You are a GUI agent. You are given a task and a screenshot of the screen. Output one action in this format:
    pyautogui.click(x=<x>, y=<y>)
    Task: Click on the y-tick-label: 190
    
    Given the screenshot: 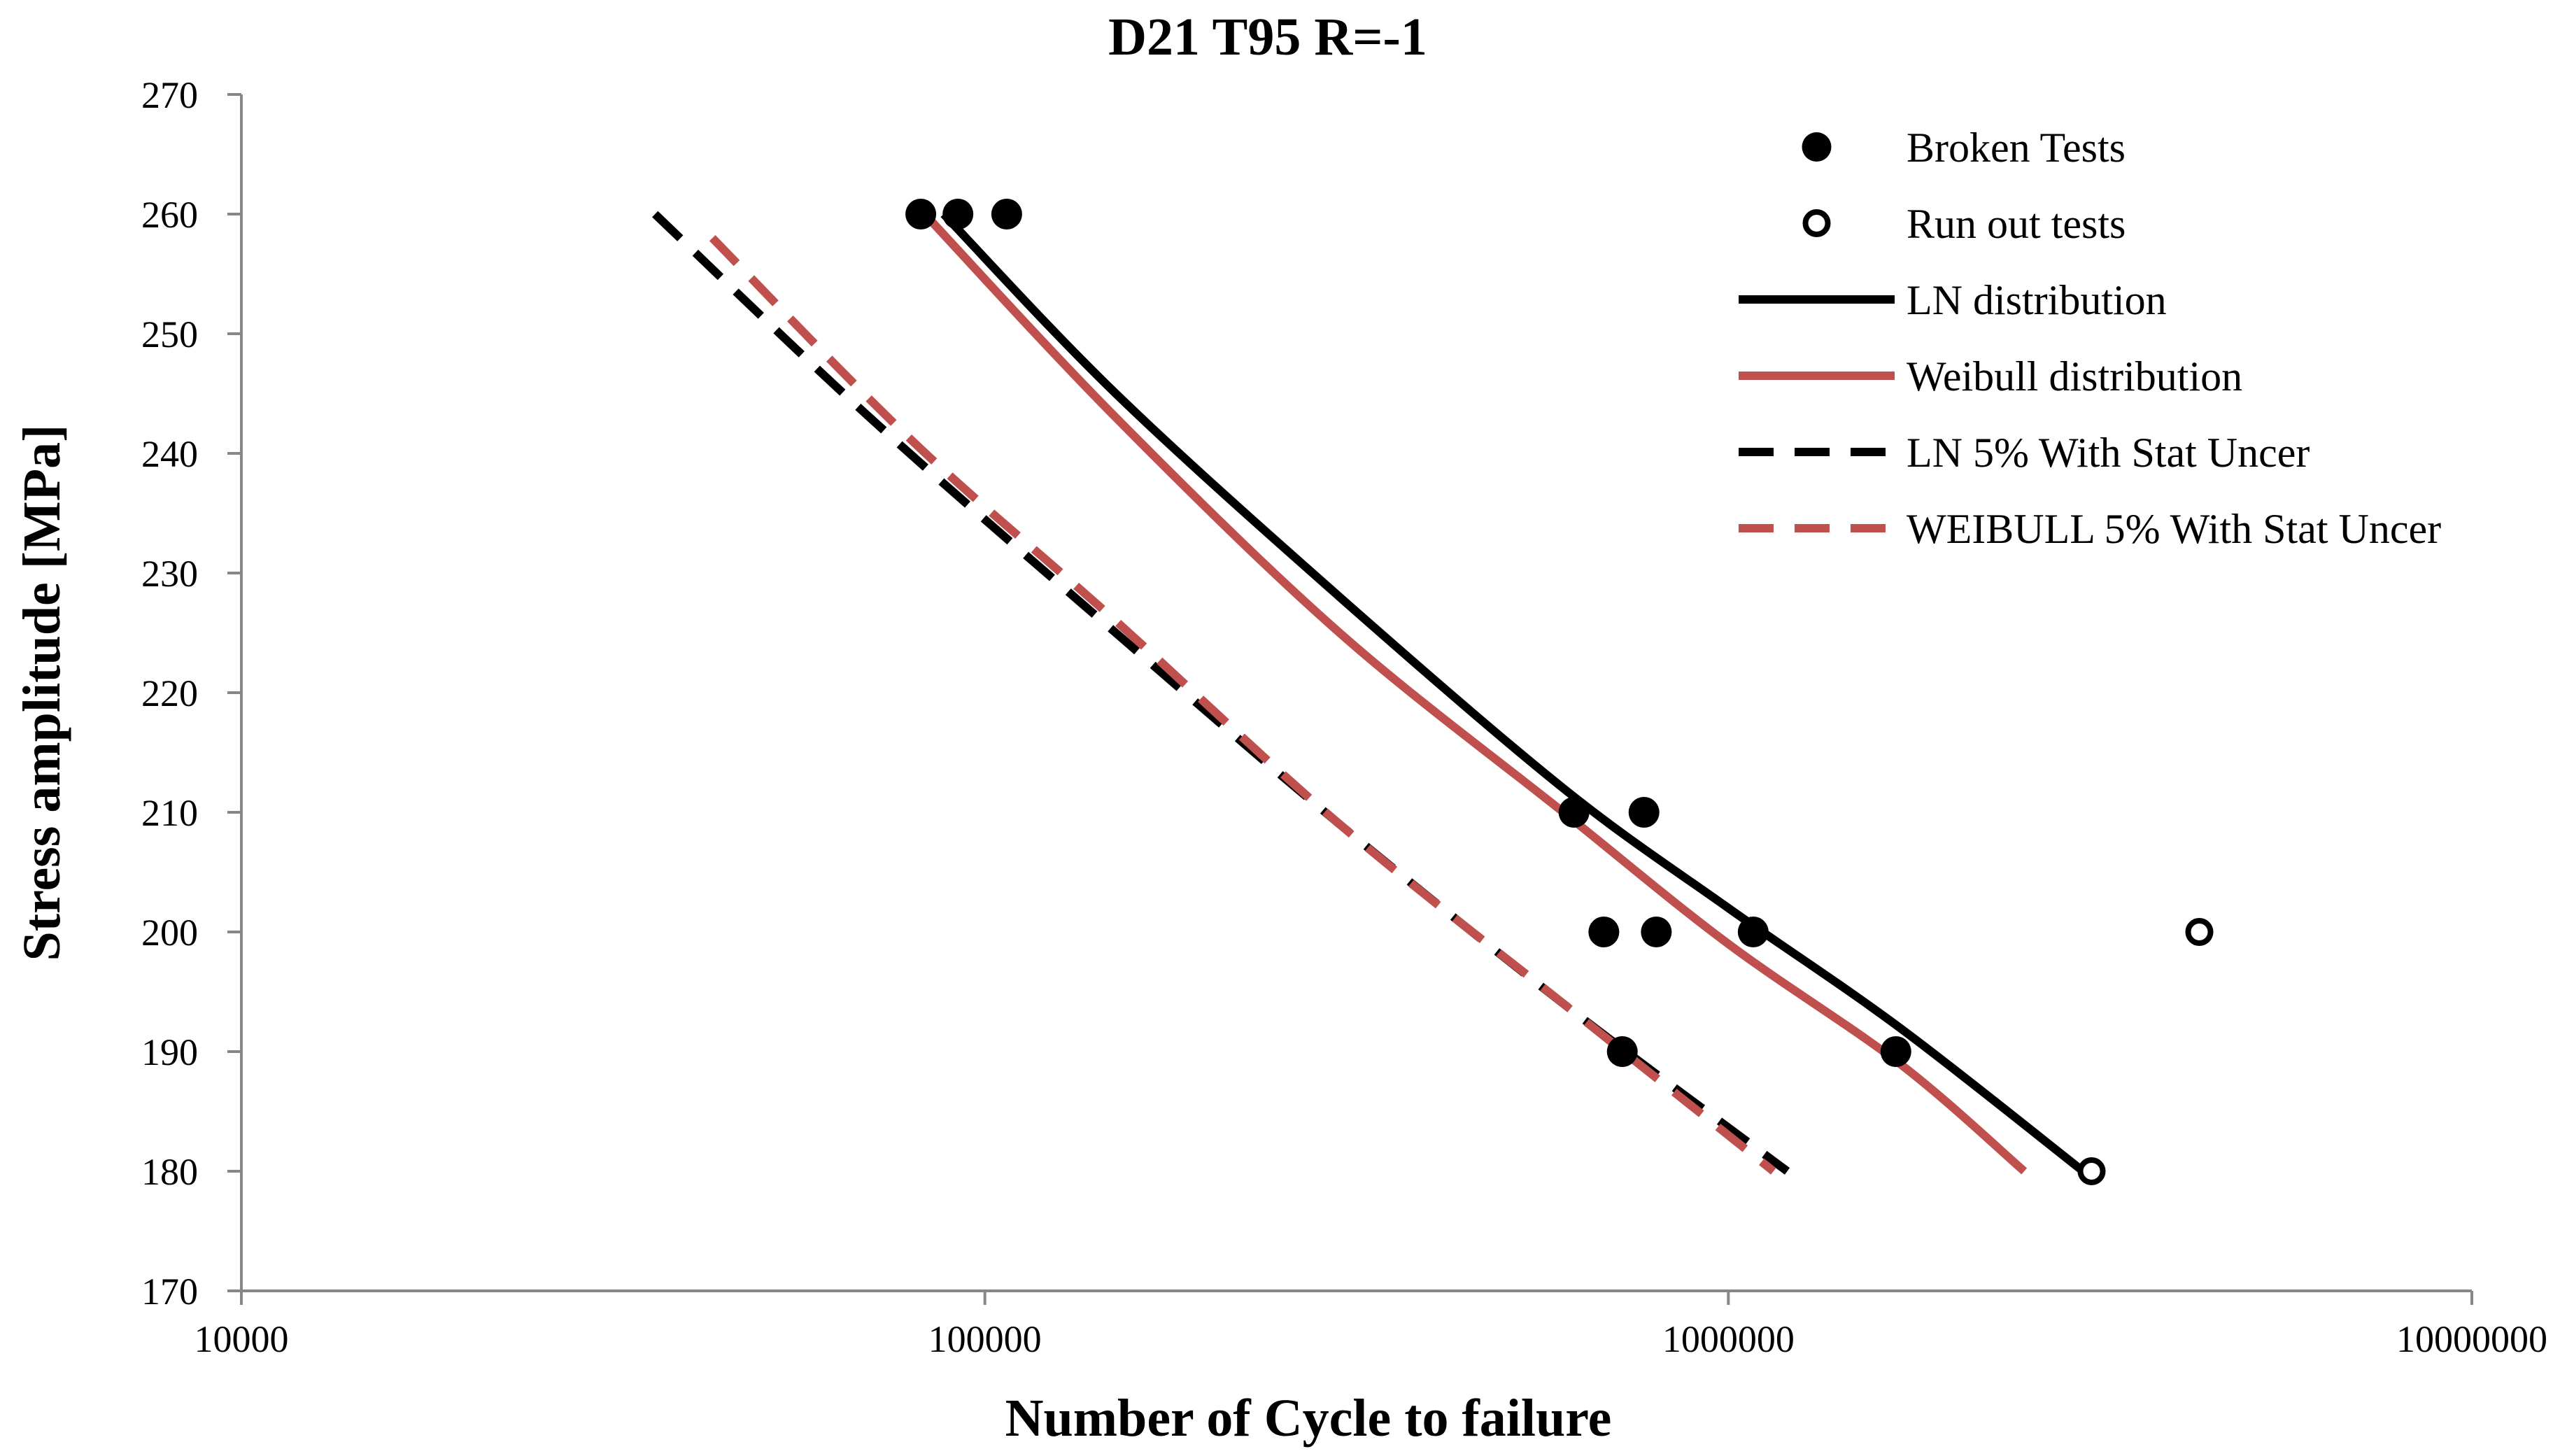 What is the action you would take?
    pyautogui.click(x=169, y=1052)
    